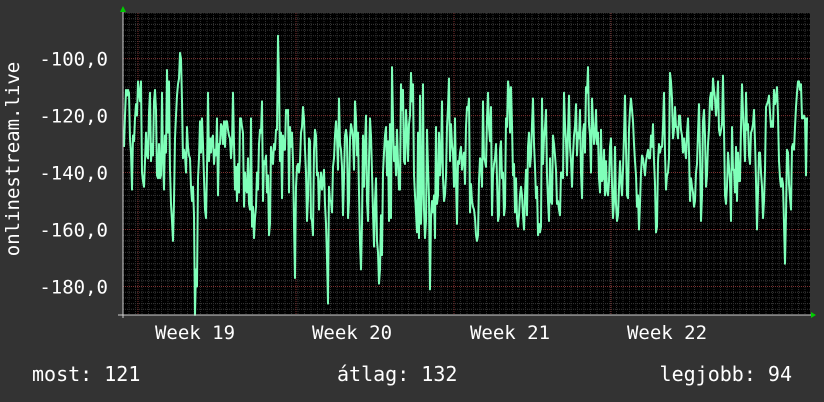 The image size is (824, 402). Describe the element at coordinates (510, 333) in the screenshot. I see `x-tick-label: Week 21` at that location.